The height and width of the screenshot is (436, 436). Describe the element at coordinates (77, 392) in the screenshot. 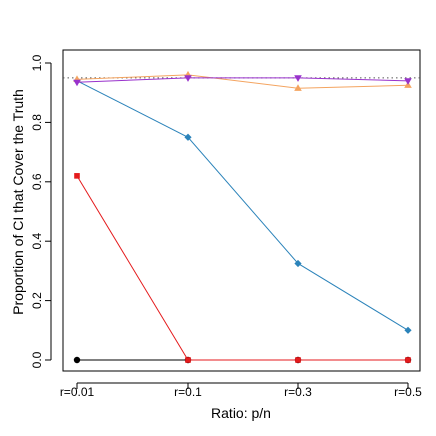

I see `x-tick-label: r=0.01` at that location.